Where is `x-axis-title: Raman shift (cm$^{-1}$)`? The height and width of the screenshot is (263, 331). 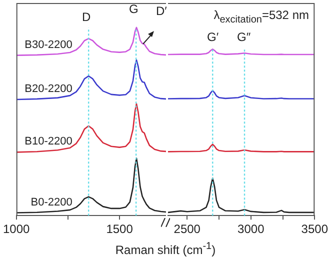 x-axis-title: Raman shift (cm$^{-1}$) is located at coordinates (165, 249).